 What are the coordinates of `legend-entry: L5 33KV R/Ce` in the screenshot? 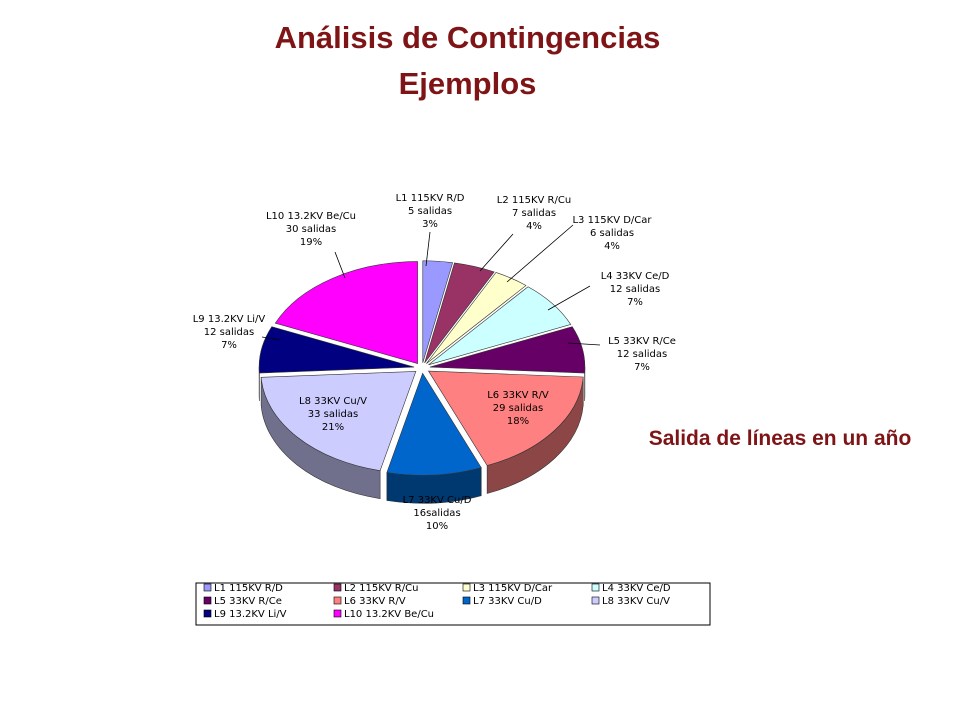 It's located at (248, 601).